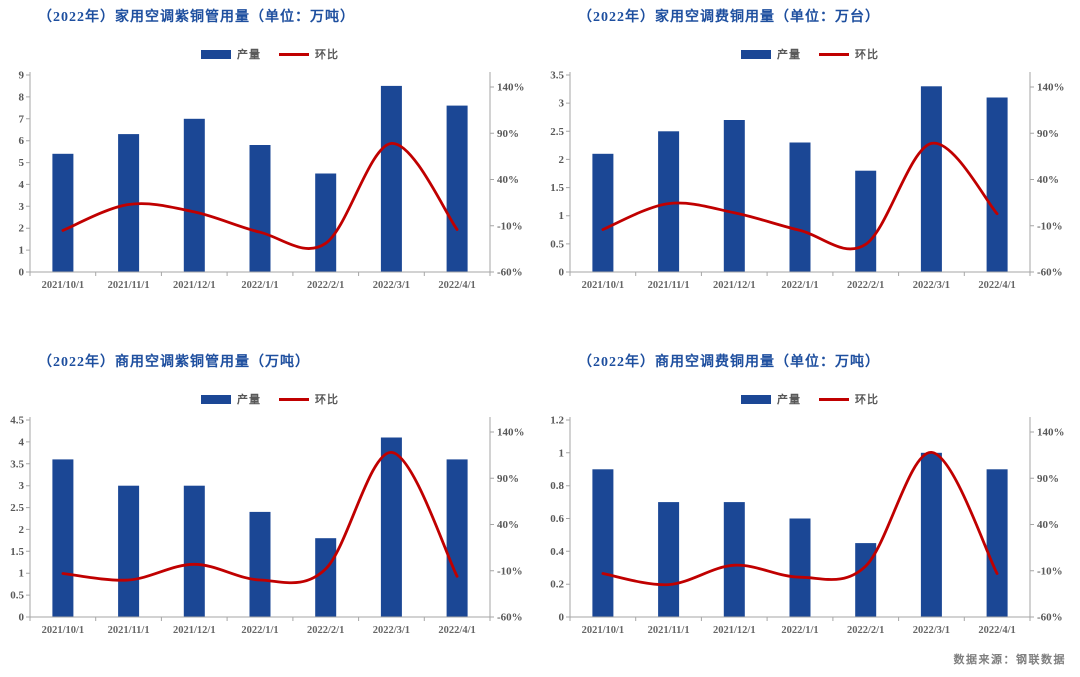 This screenshot has width=1080, height=677. Describe the element at coordinates (729, 17) in the screenshot. I see `chart-title: （2022年）家用空调费铜用量（单位：万台）` at that location.